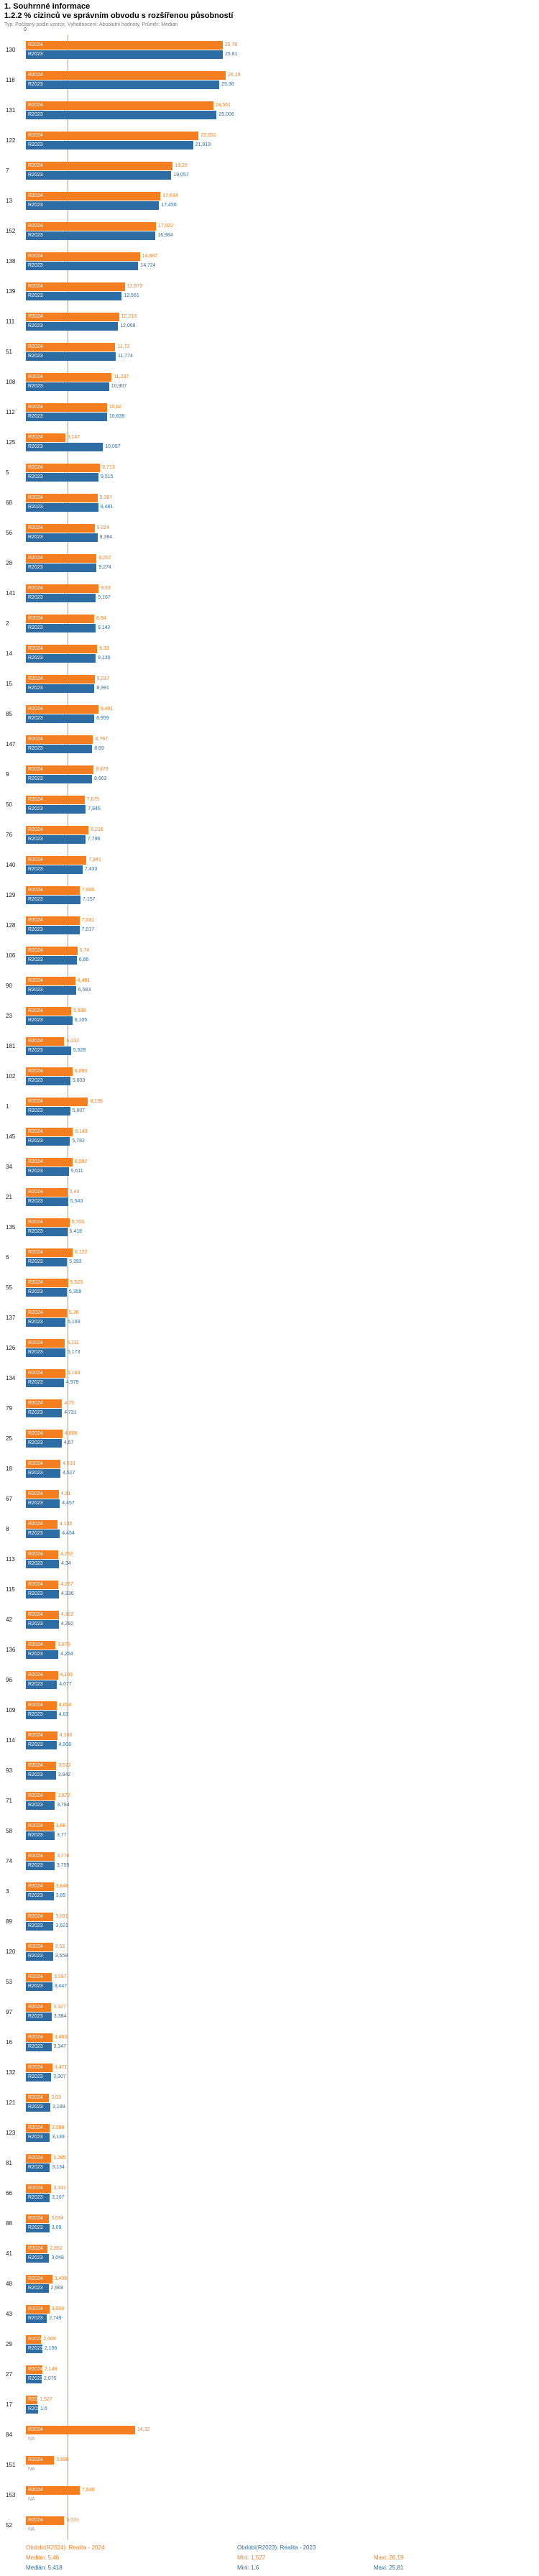 Image resolution: width=539 pixels, height=2576 pixels. What do you see at coordinates (67, 1614) in the screenshot?
I see `bar-value-r2024: 4,303` at bounding box center [67, 1614].